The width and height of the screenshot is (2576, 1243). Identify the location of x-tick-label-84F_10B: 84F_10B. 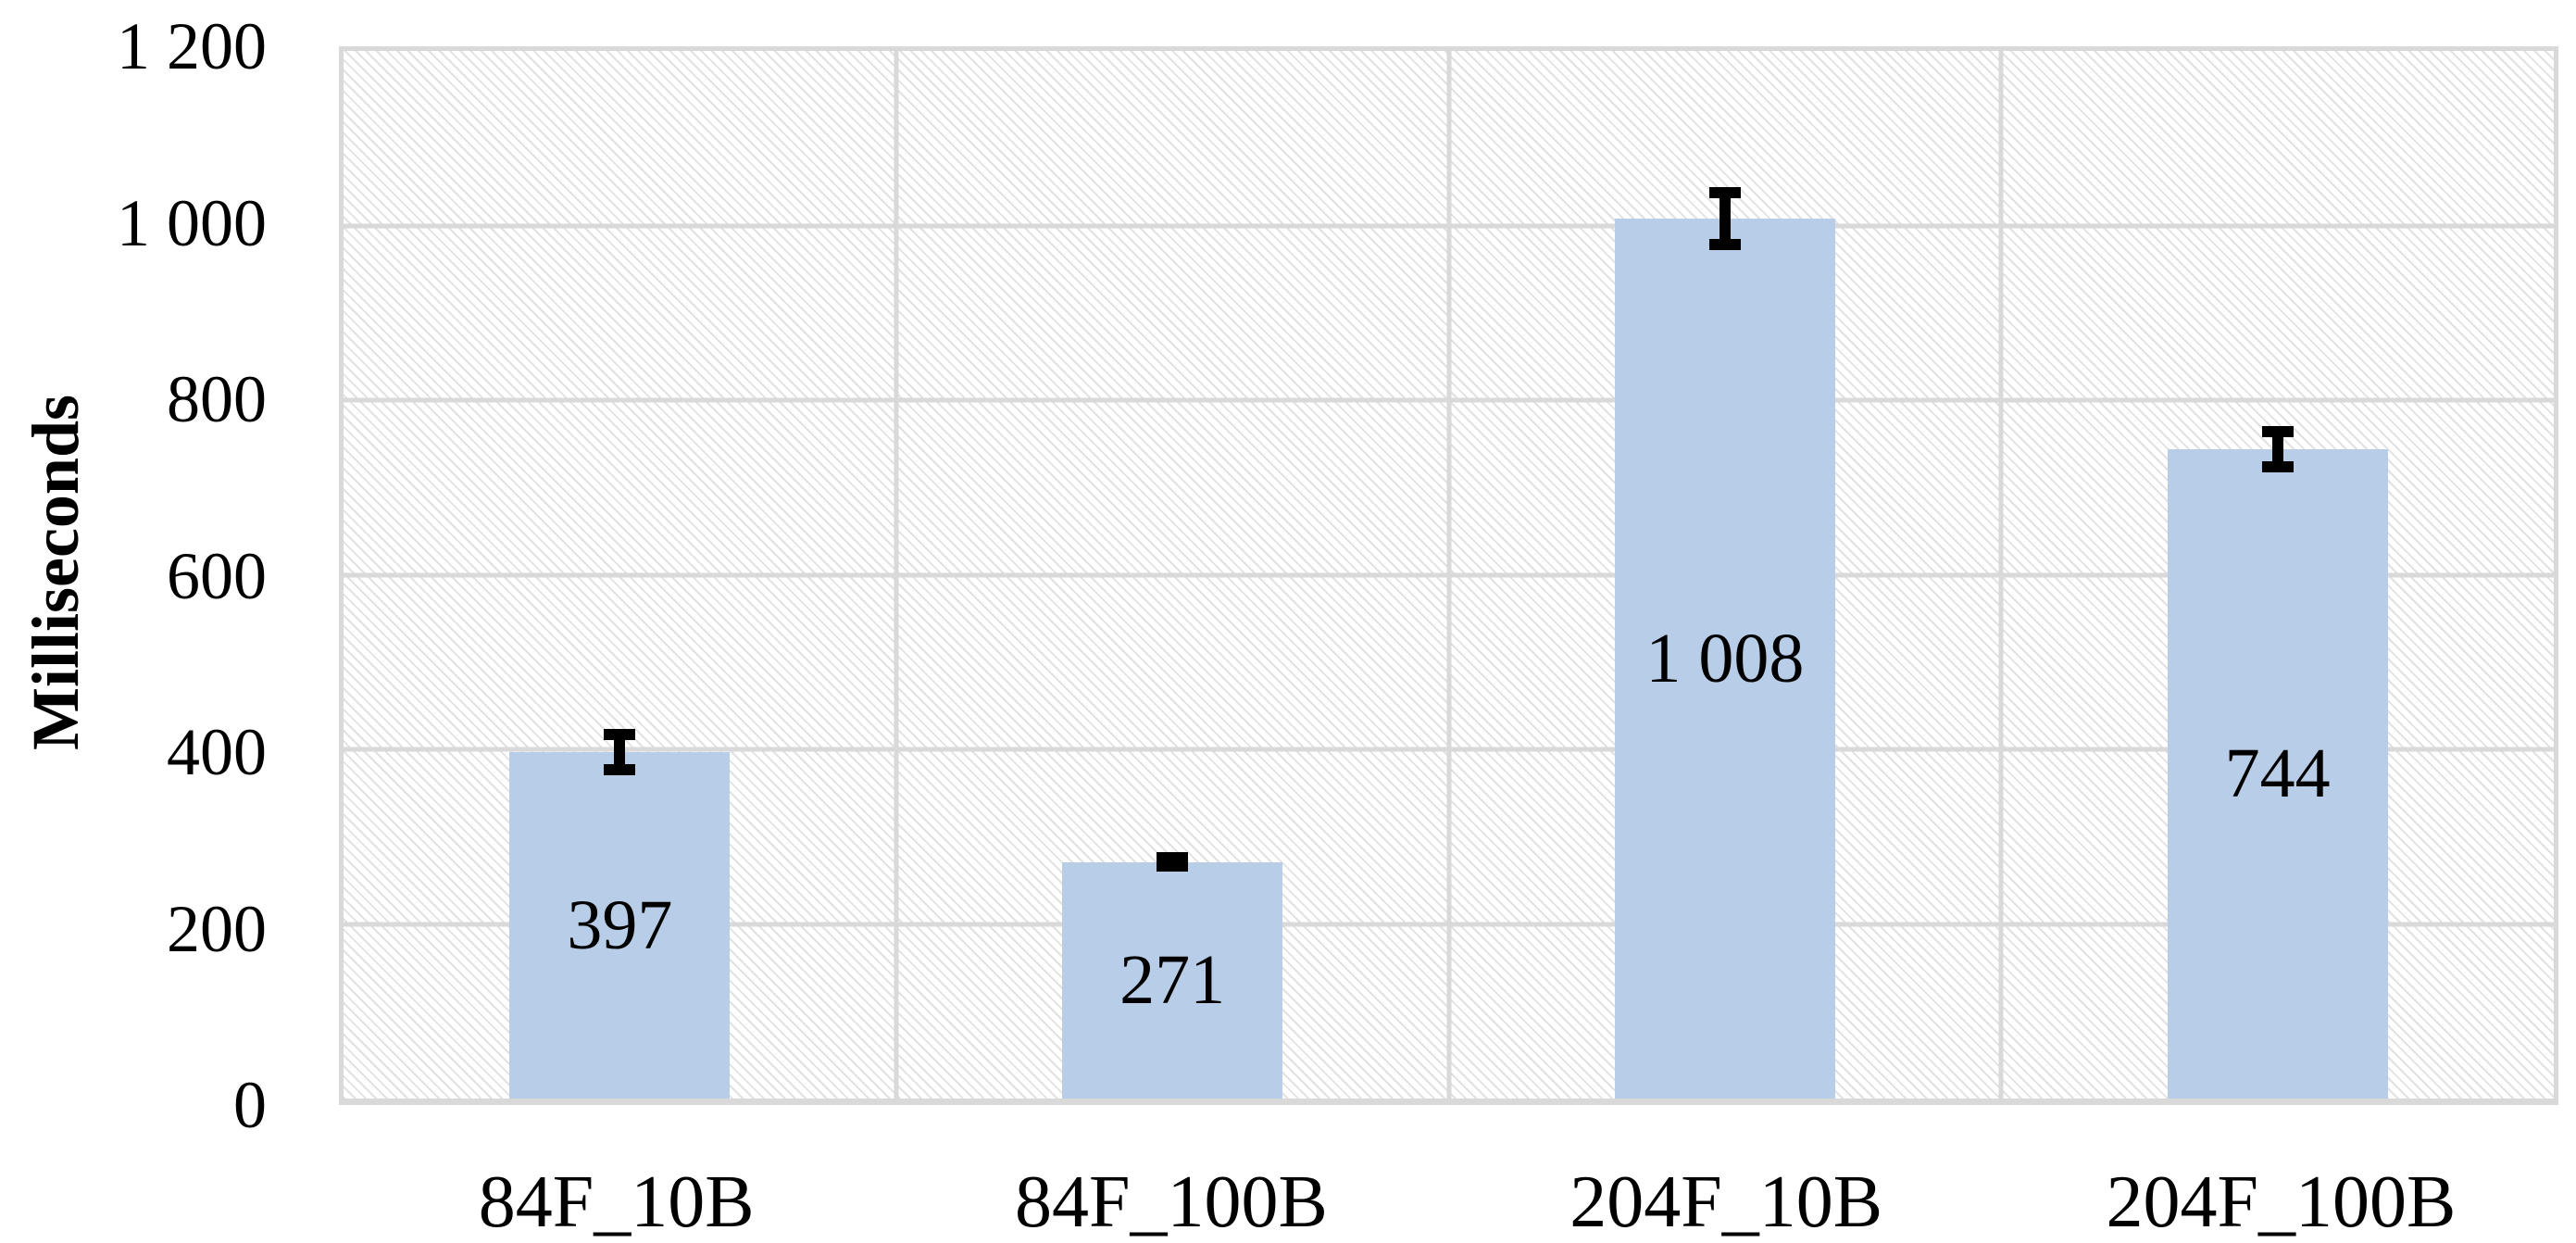
(616, 1202).